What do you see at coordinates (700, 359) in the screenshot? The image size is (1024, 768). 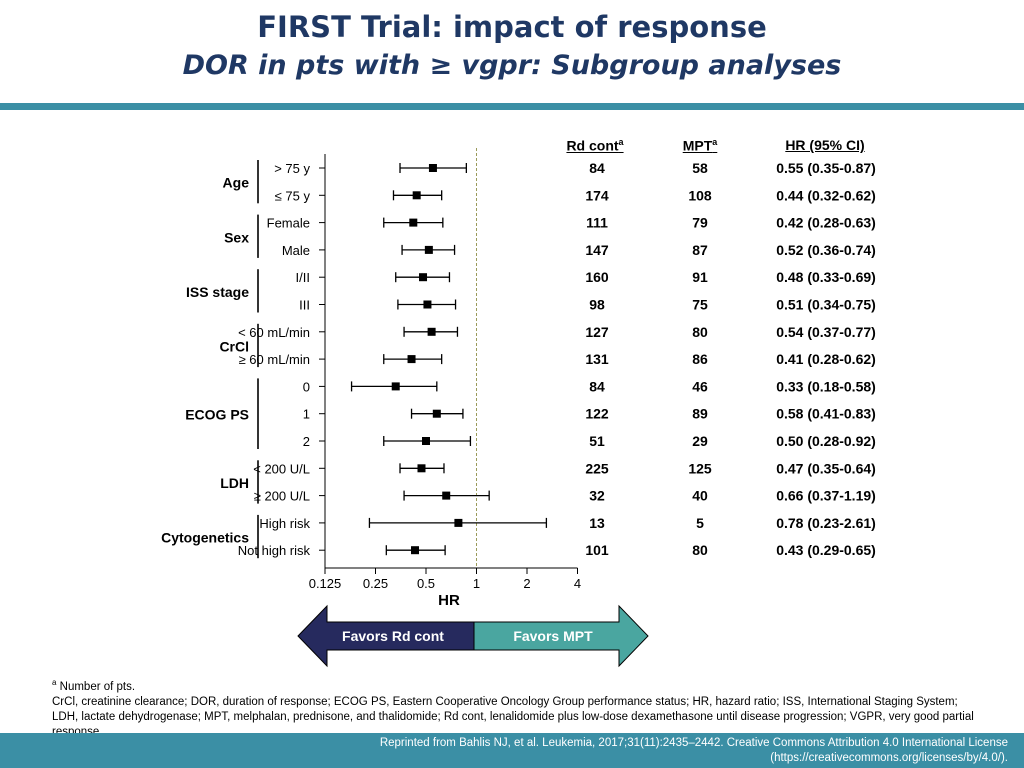 I see `mpt-count: 86` at bounding box center [700, 359].